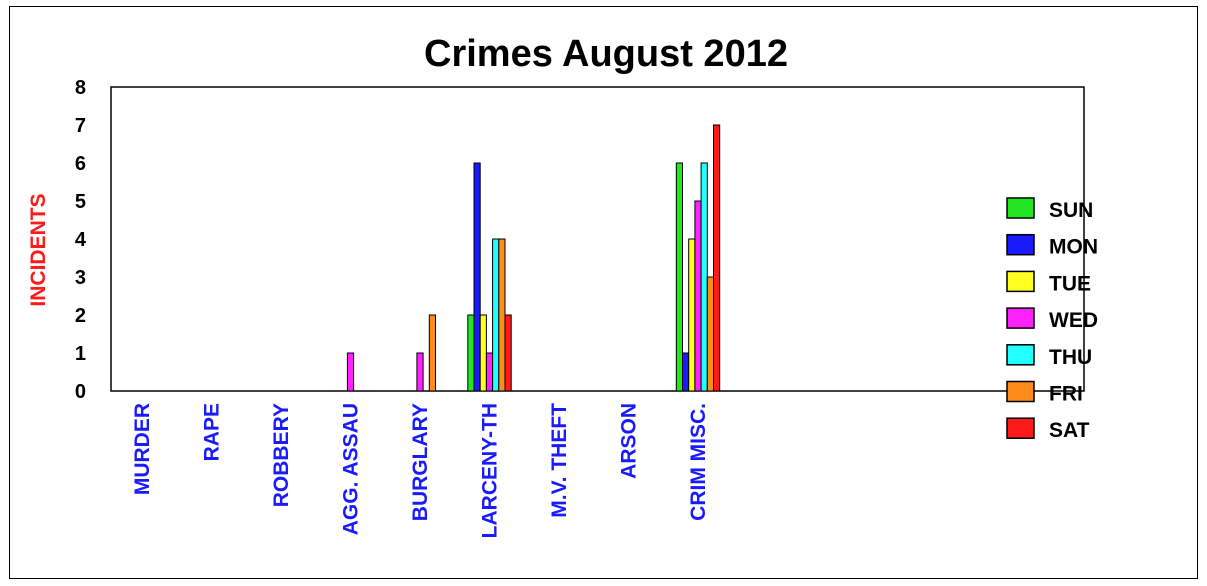 Image resolution: width=1207 pixels, height=586 pixels. Describe the element at coordinates (80, 202) in the screenshot. I see `y-tick-label: 5` at that location.